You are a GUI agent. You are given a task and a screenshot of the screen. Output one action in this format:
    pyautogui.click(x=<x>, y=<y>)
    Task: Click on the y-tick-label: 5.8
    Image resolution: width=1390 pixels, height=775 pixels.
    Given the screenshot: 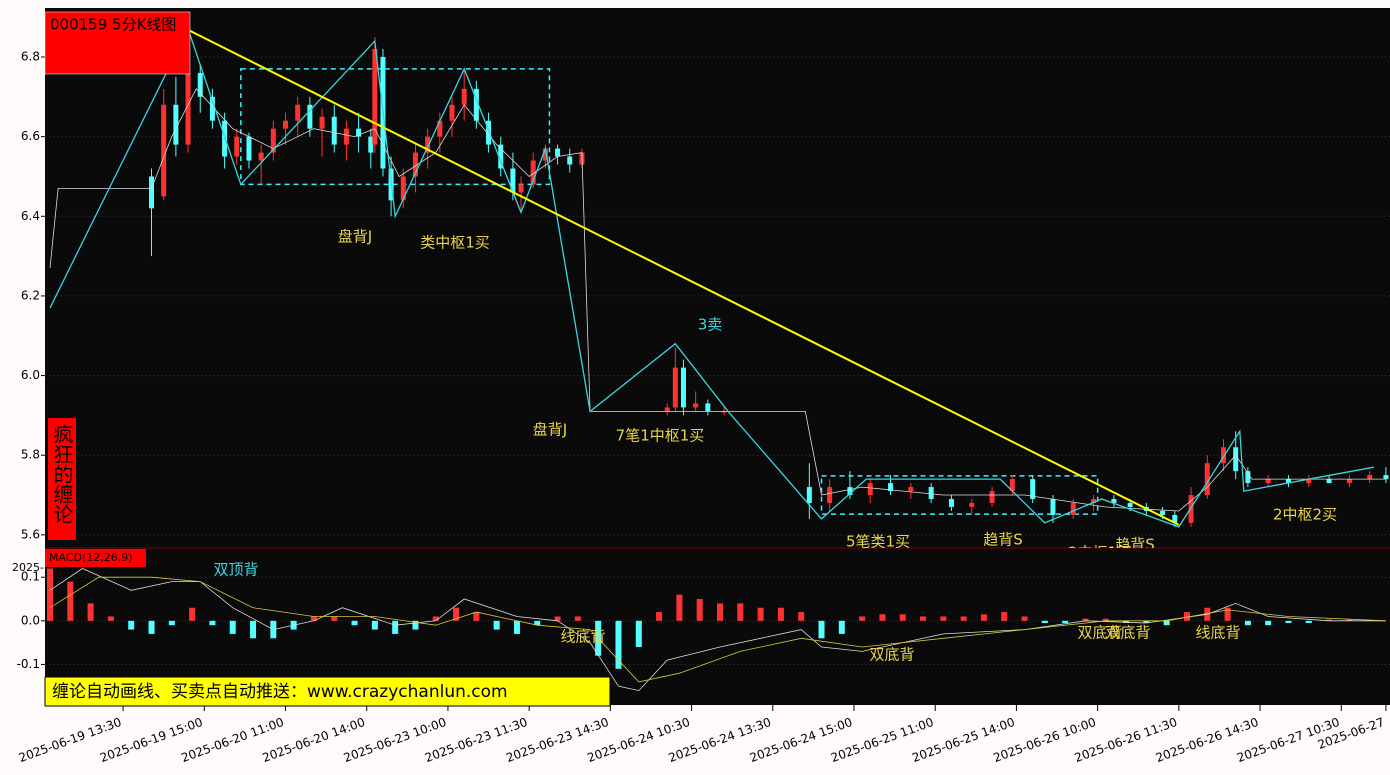 What is the action you would take?
    pyautogui.click(x=30, y=455)
    